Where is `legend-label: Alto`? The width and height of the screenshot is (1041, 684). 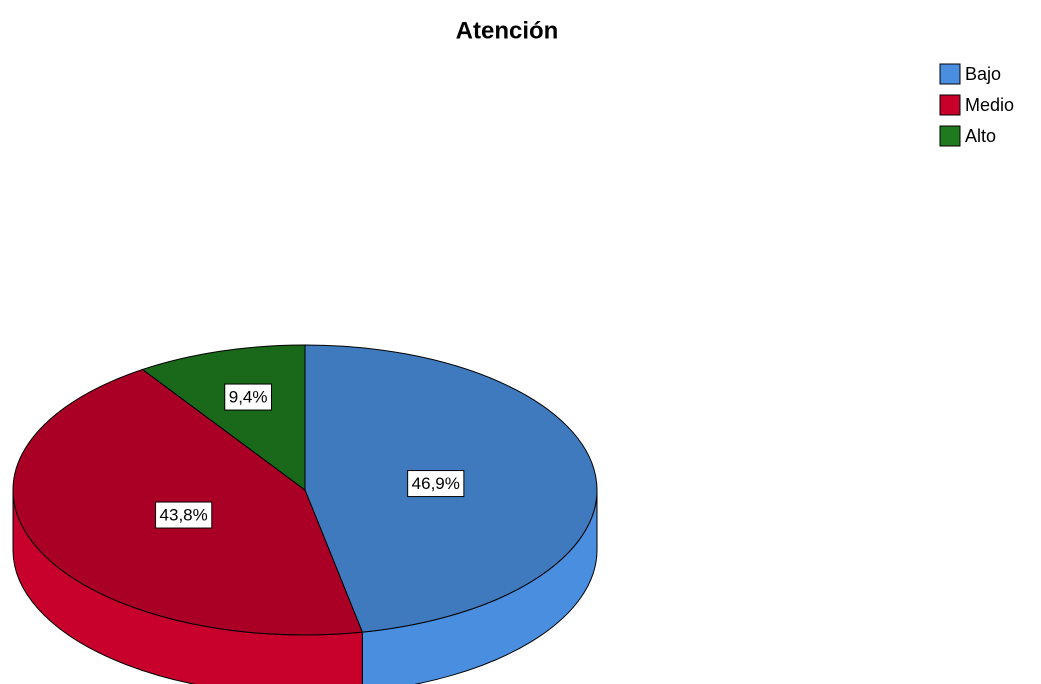
legend-label: Alto is located at coordinates (980, 136).